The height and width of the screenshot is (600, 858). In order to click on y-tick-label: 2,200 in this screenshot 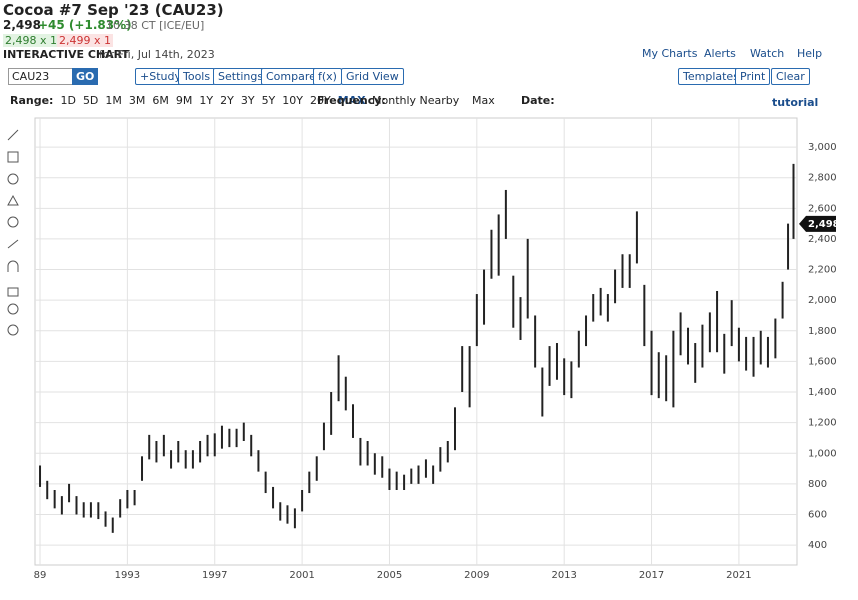, I will do `click(822, 270)`.